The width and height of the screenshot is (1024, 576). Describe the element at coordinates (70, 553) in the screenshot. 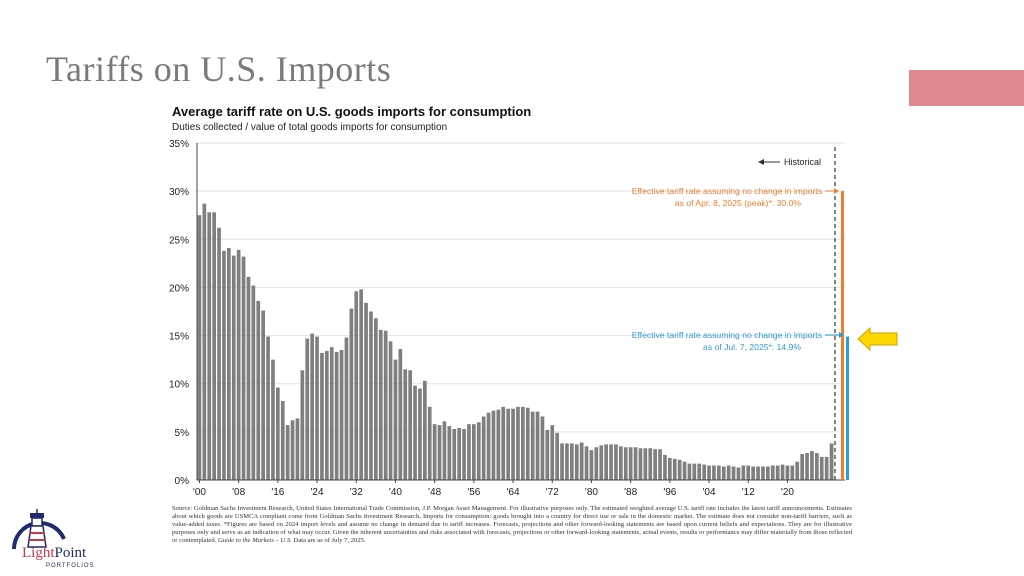

I see `logo-part2: Point` at that location.